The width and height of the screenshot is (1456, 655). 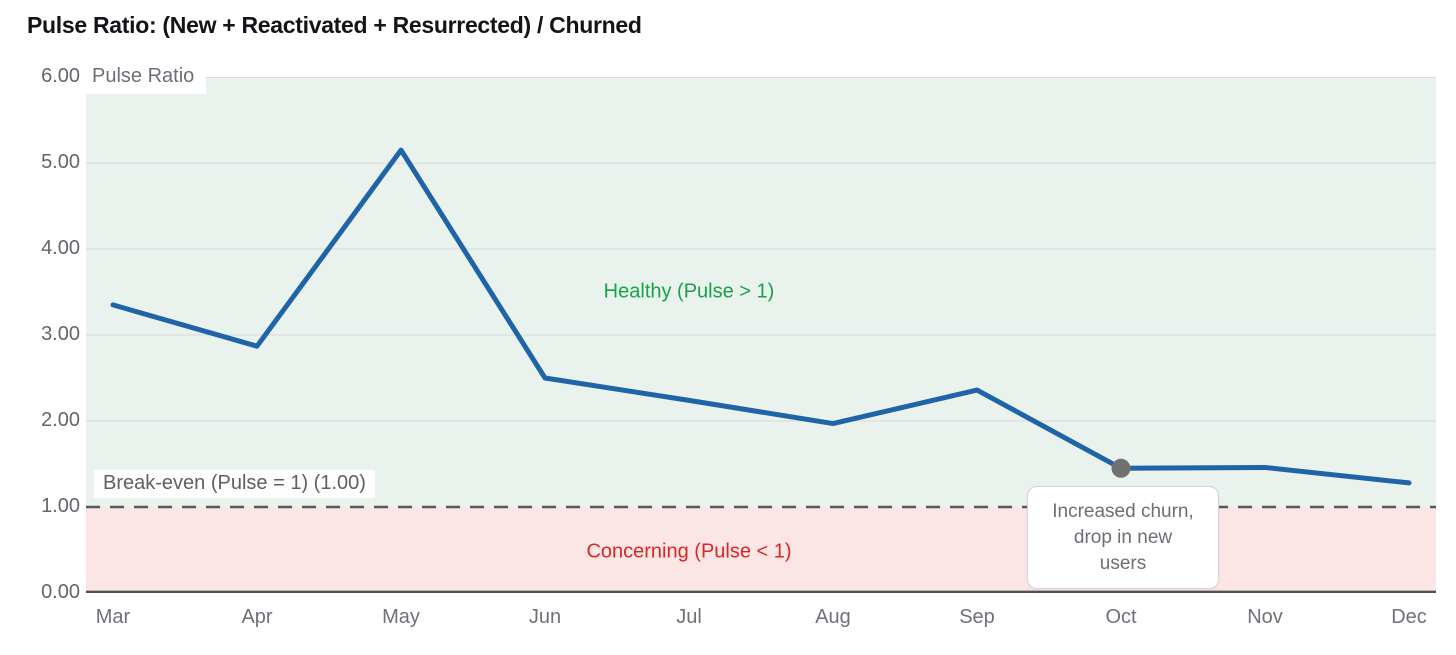 I want to click on x-axis-label: Jun, so click(x=545, y=617).